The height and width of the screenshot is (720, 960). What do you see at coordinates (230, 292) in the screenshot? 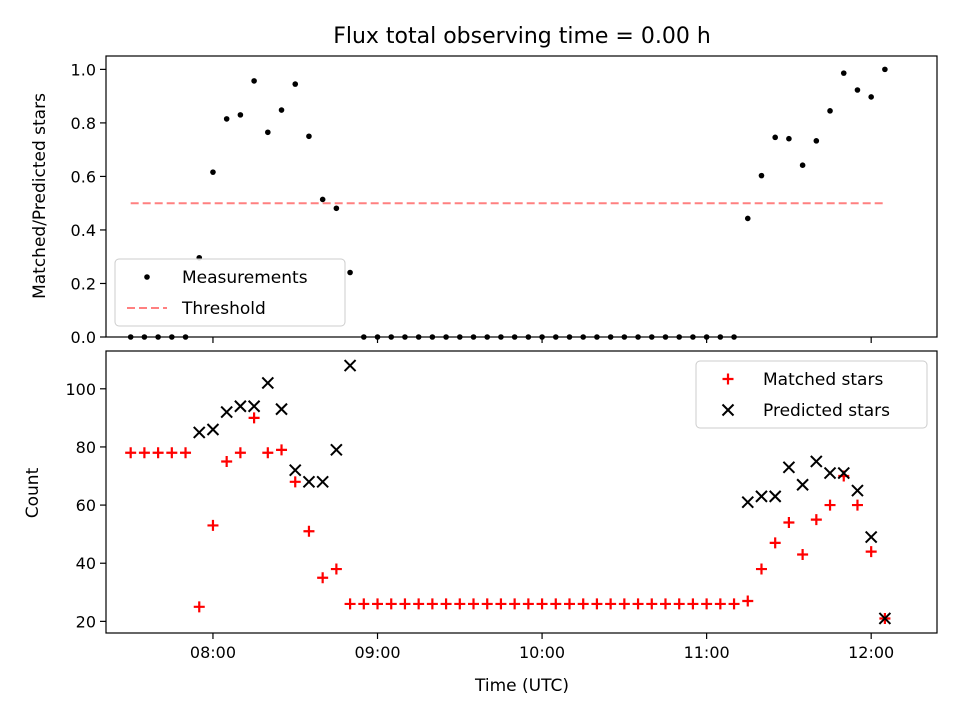
I see `top-legend-box` at bounding box center [230, 292].